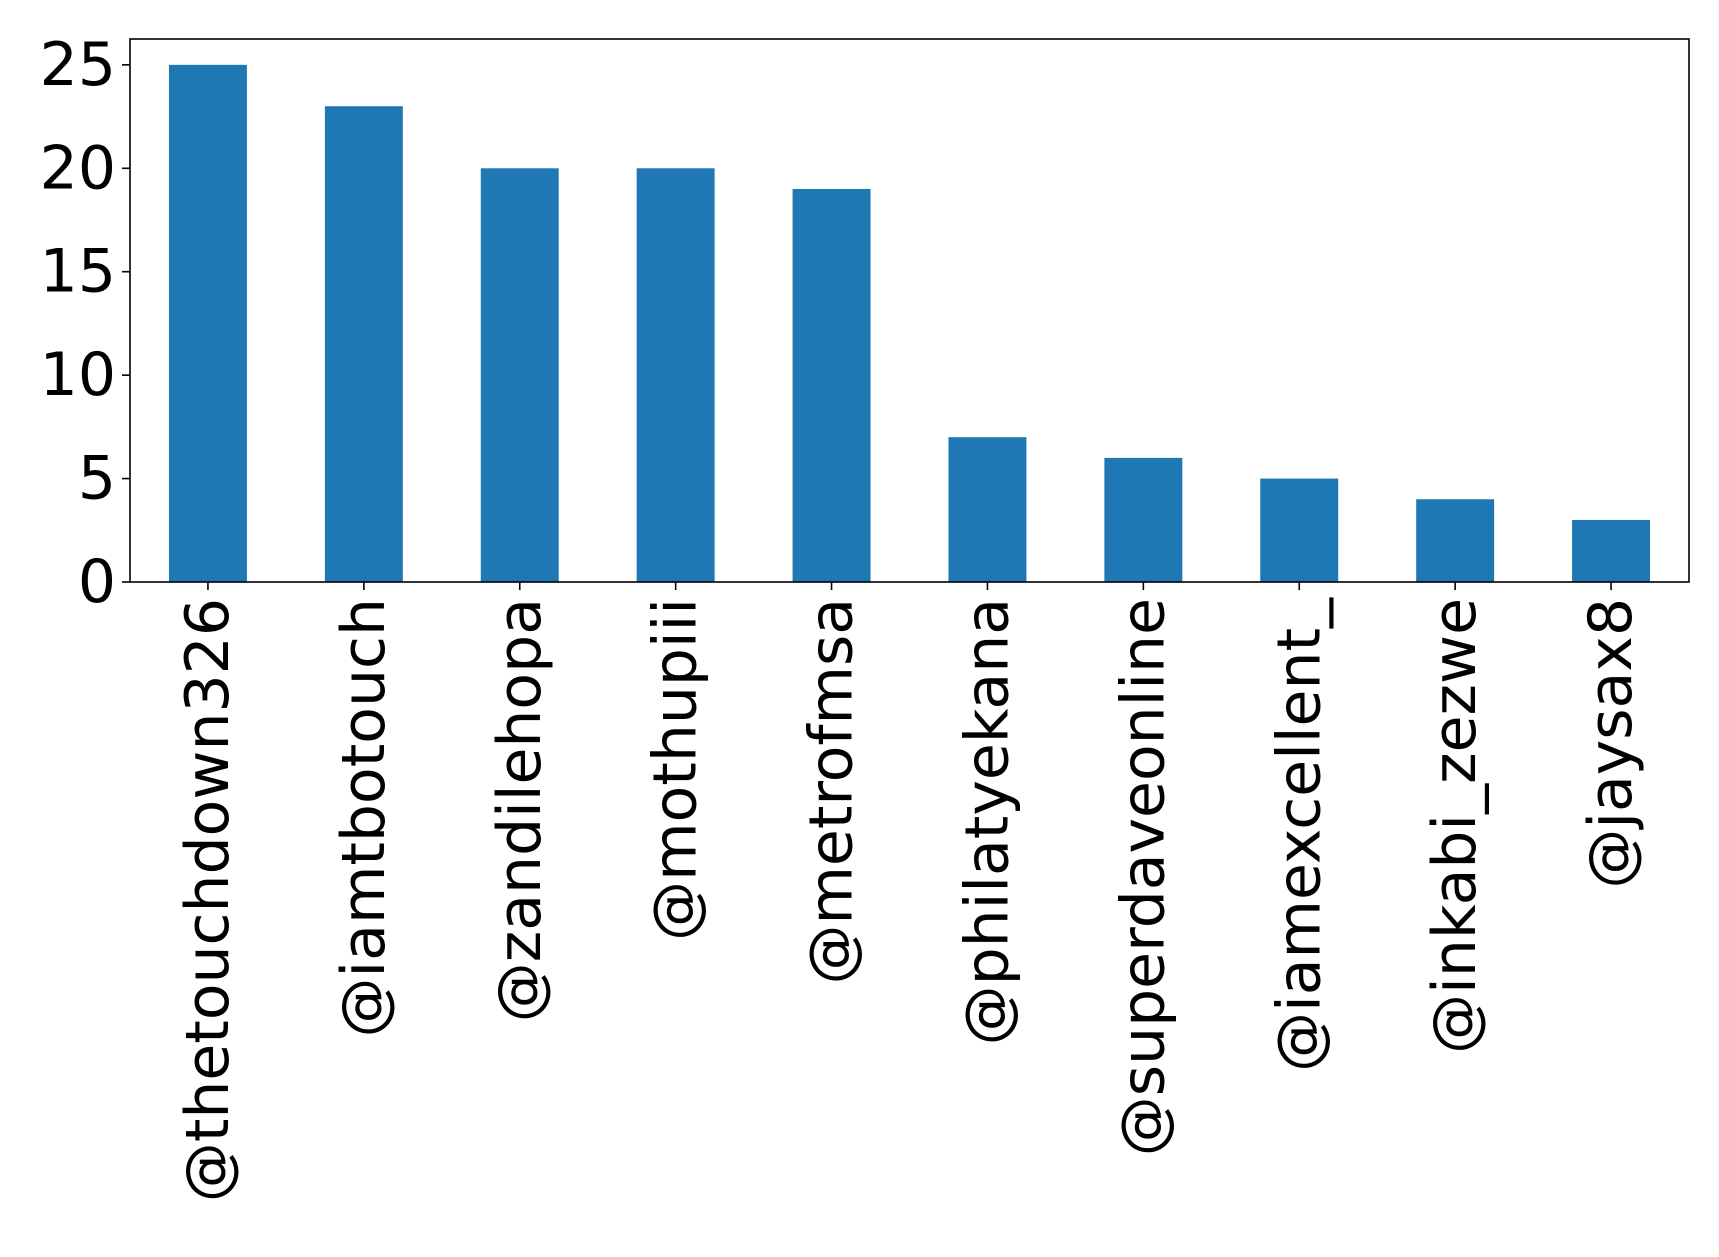 This screenshot has height=1257, width=1719. Describe the element at coordinates (520, 810) in the screenshot. I see `x-tick-label-2: @zandilehopa` at that location.